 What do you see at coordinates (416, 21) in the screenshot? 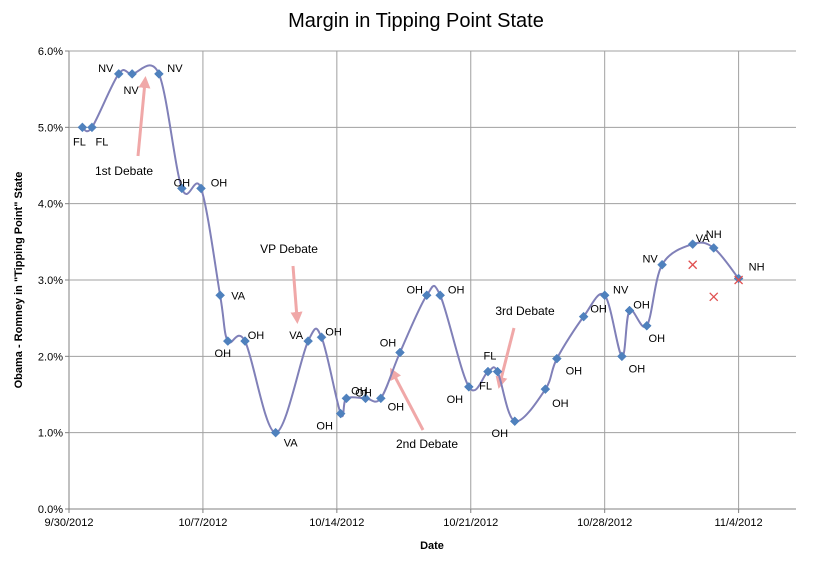
I see `chart-title: Margin in Tipping Point State` at bounding box center [416, 21].